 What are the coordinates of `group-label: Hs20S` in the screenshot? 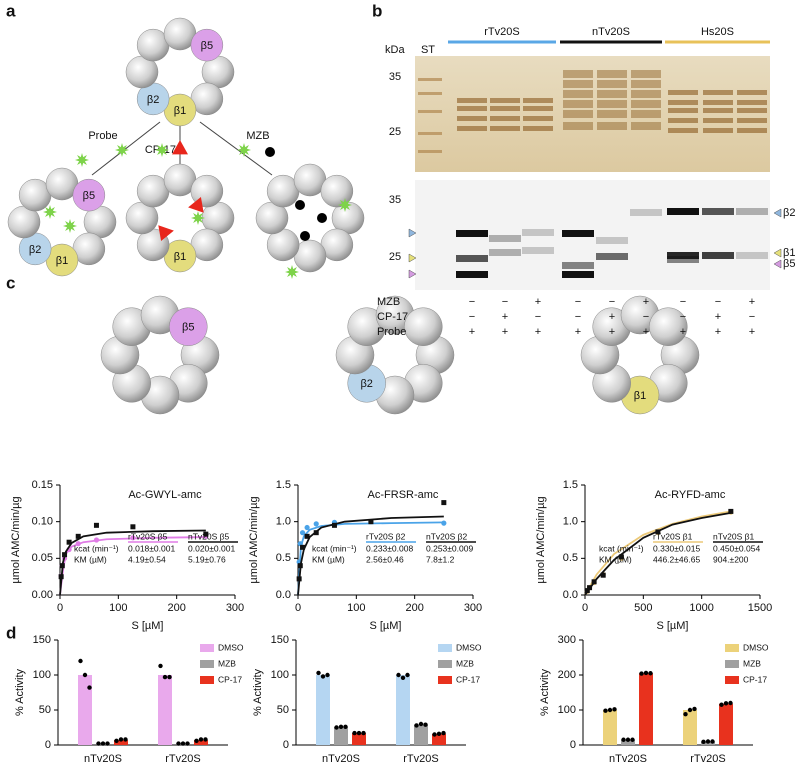 It's located at (717, 32).